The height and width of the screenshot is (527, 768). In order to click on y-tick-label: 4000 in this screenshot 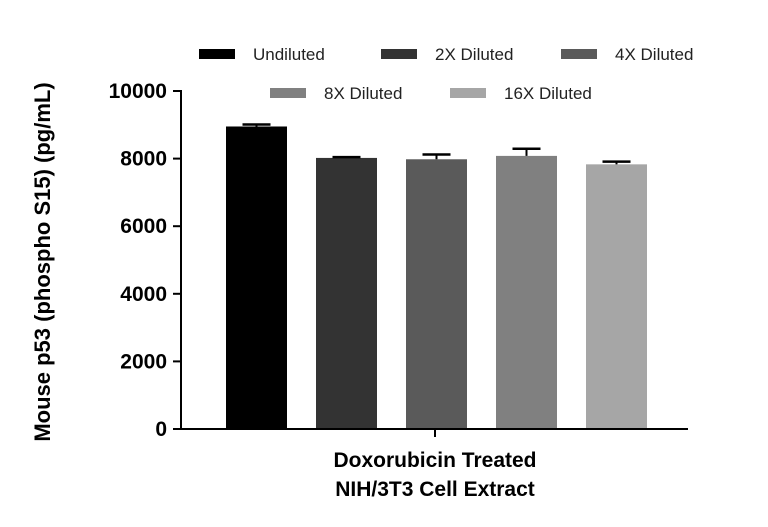, I will do `click(143, 294)`.